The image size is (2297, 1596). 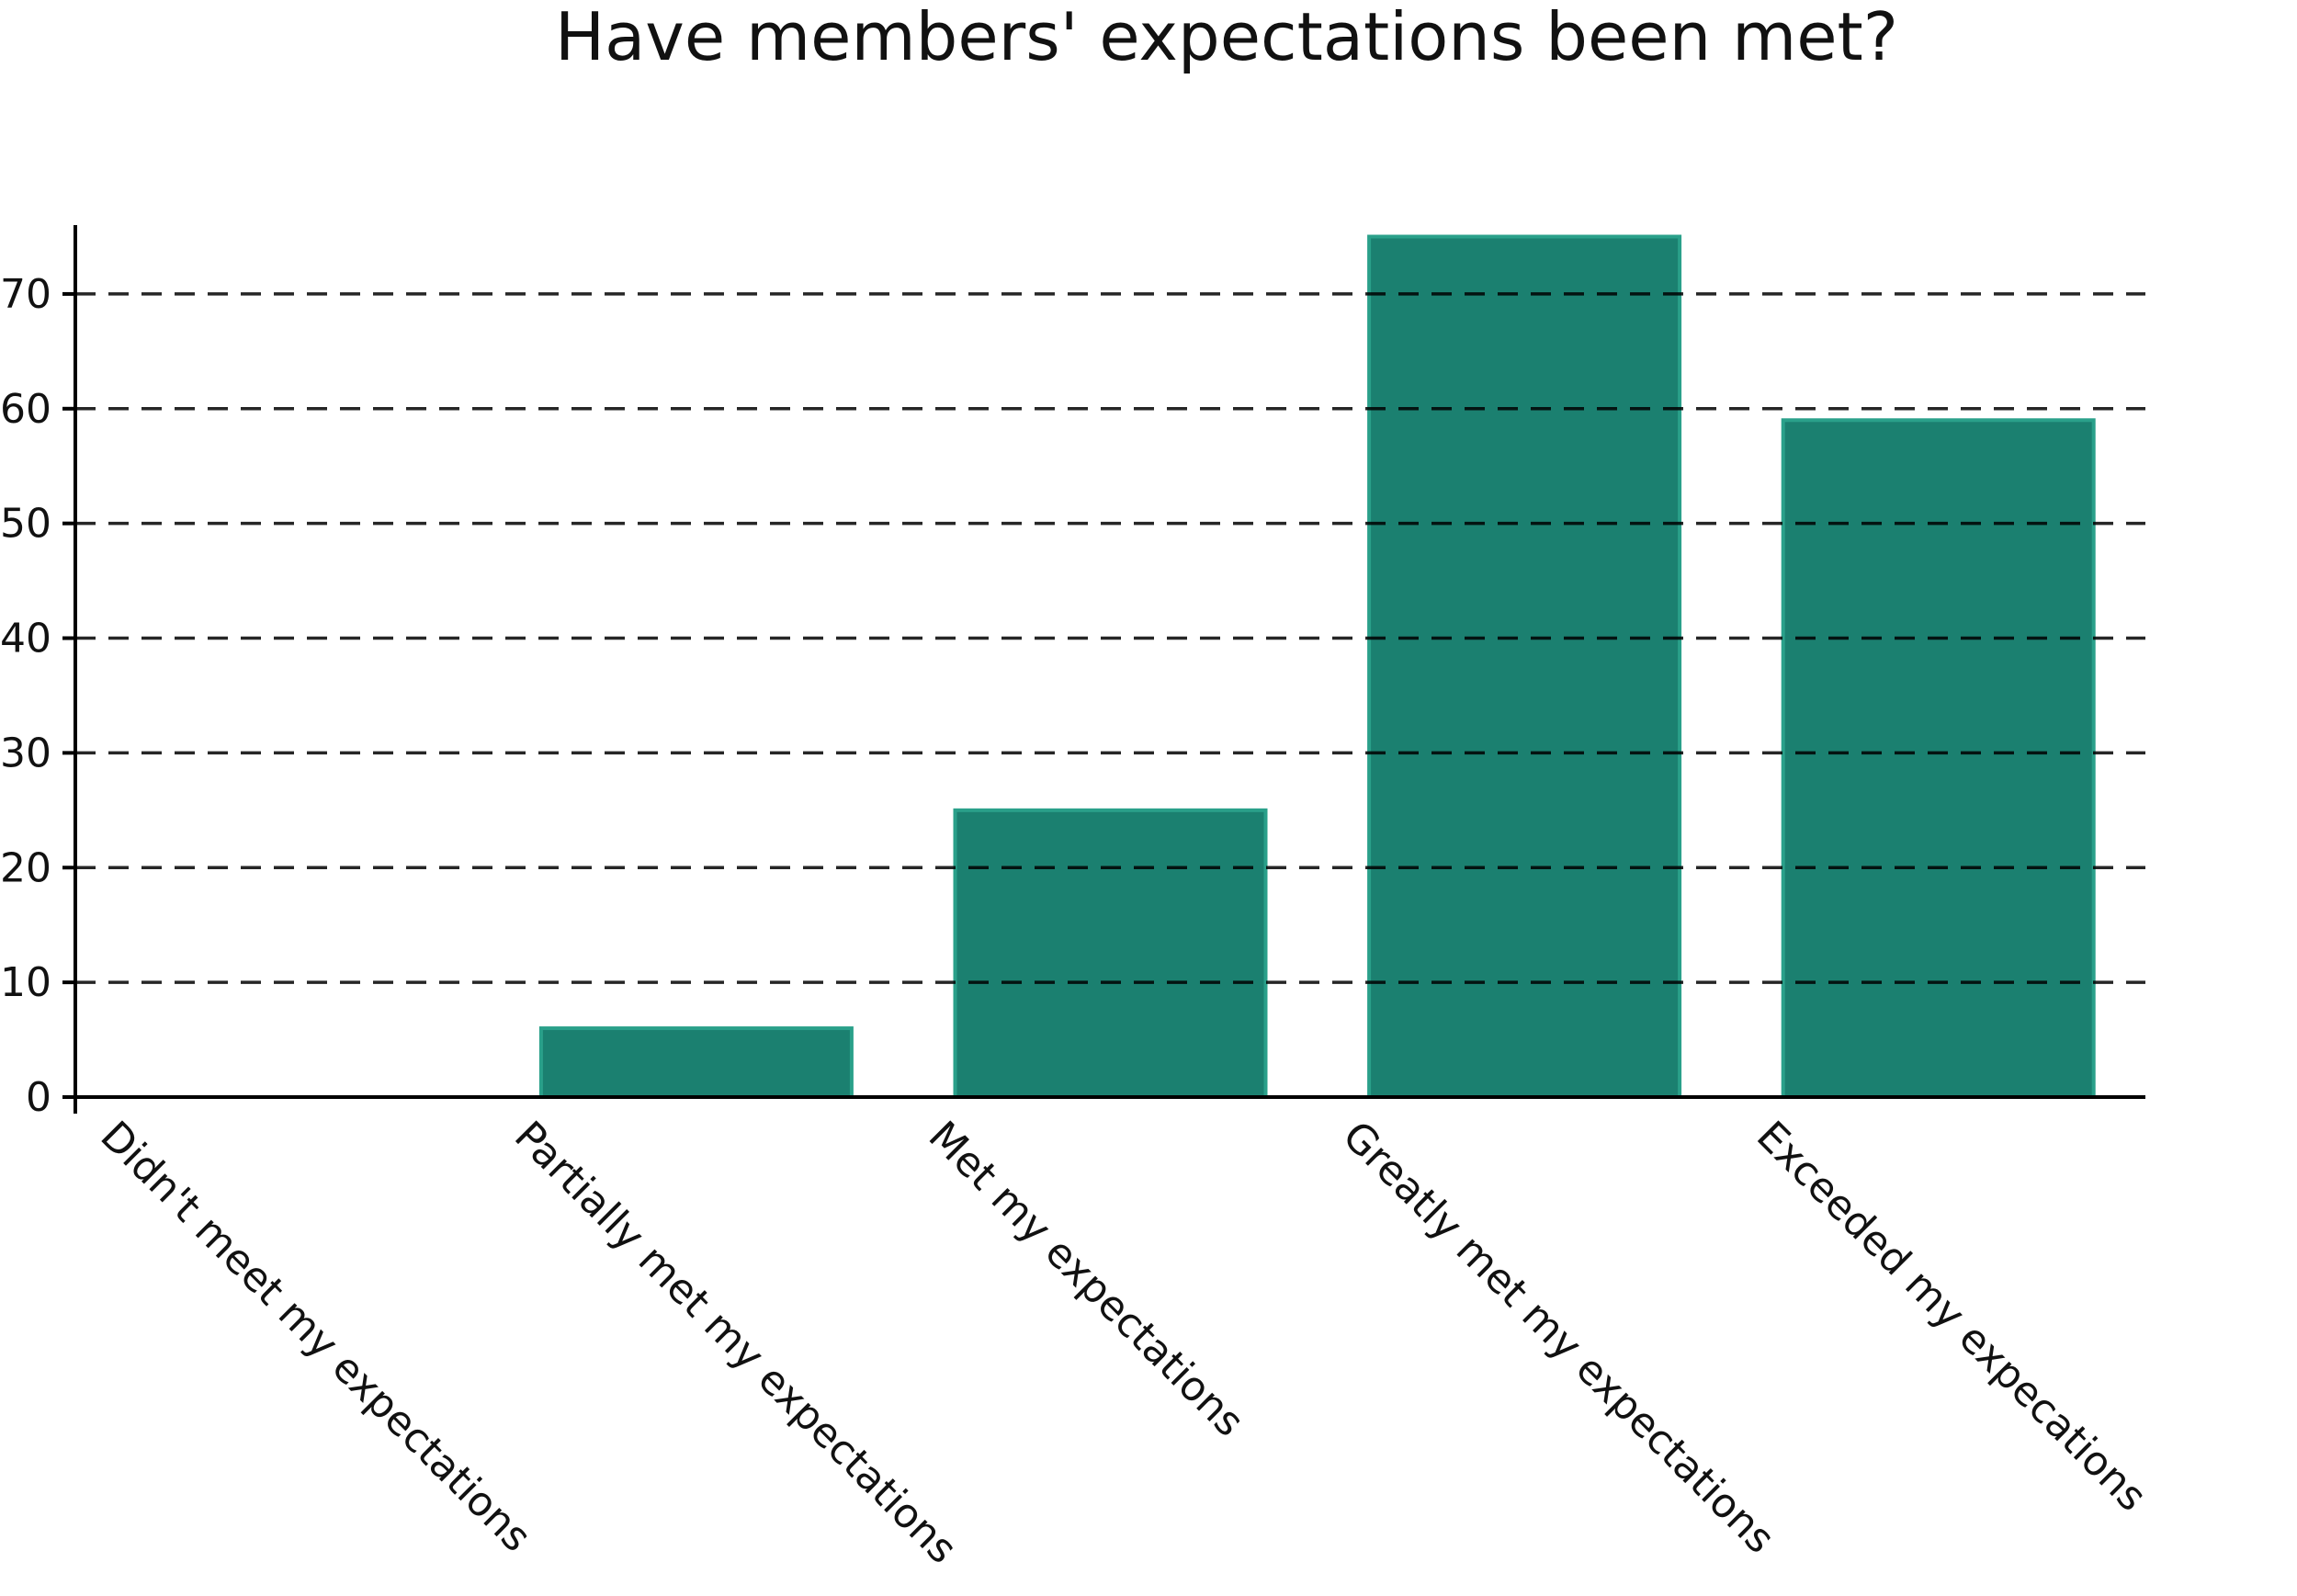 I want to click on y-tick-label-10: 10, so click(x=25, y=982).